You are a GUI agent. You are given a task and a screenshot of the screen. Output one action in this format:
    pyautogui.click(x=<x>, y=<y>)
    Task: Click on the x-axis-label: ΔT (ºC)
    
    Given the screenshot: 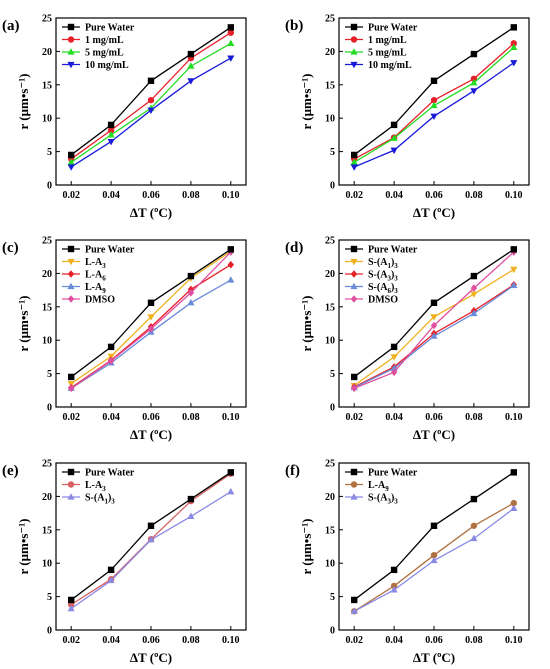 What is the action you would take?
    pyautogui.click(x=151, y=434)
    